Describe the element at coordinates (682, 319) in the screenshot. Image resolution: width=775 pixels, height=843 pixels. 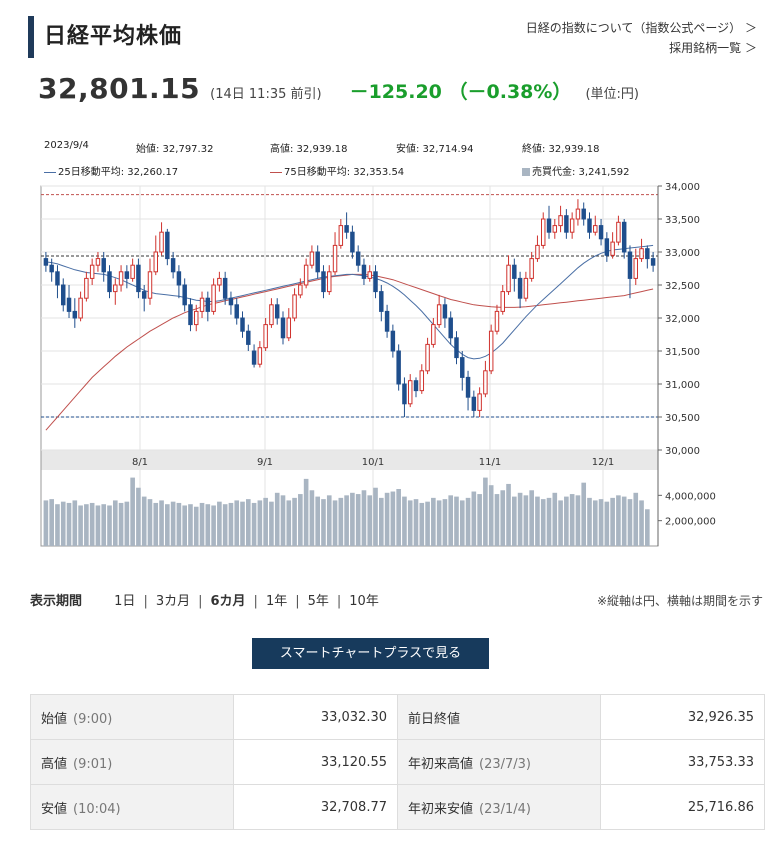
I see `y-tick-label: 32,000` at that location.